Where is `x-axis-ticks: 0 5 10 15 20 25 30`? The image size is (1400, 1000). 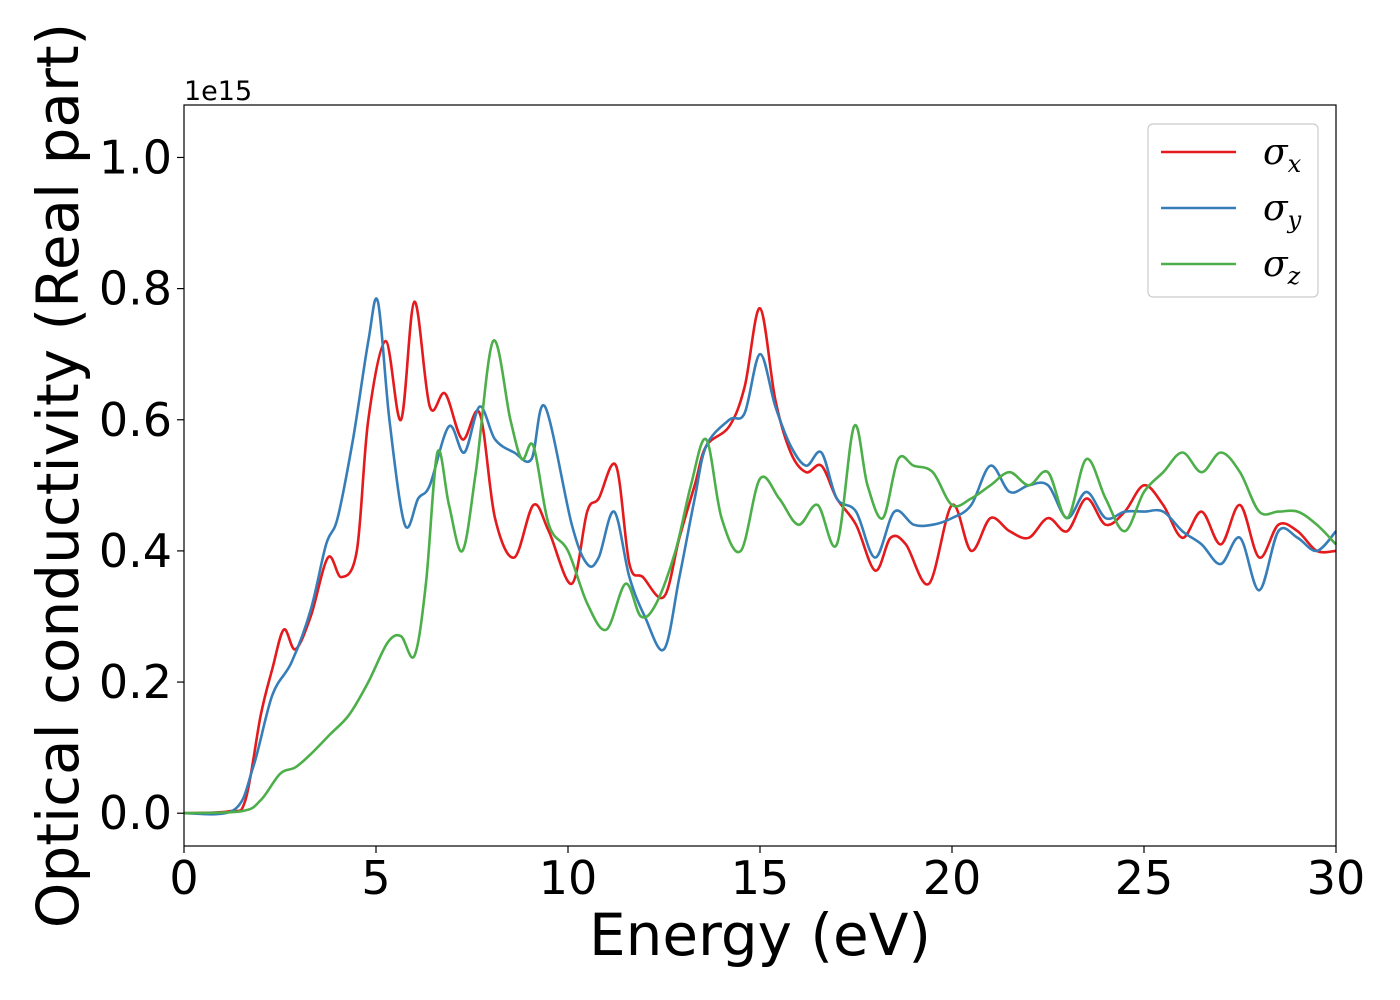 x-axis-ticks: 0 5 10 15 20 25 30 is located at coordinates (767, 875).